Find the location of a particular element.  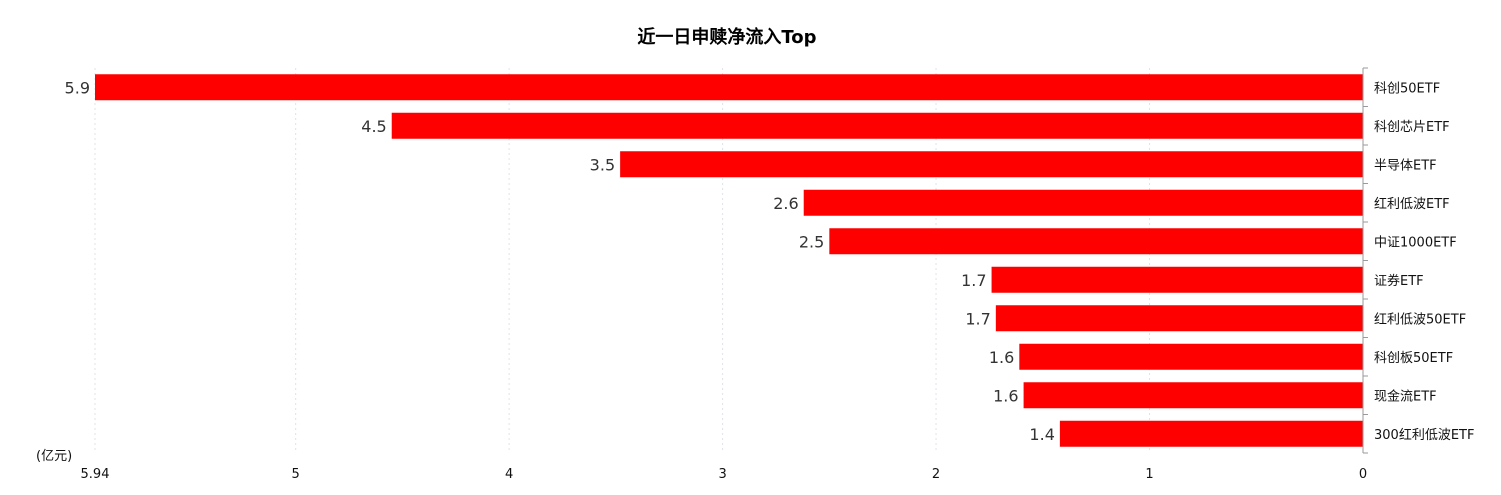

value-label: 1.4 is located at coordinates (1041, 434).